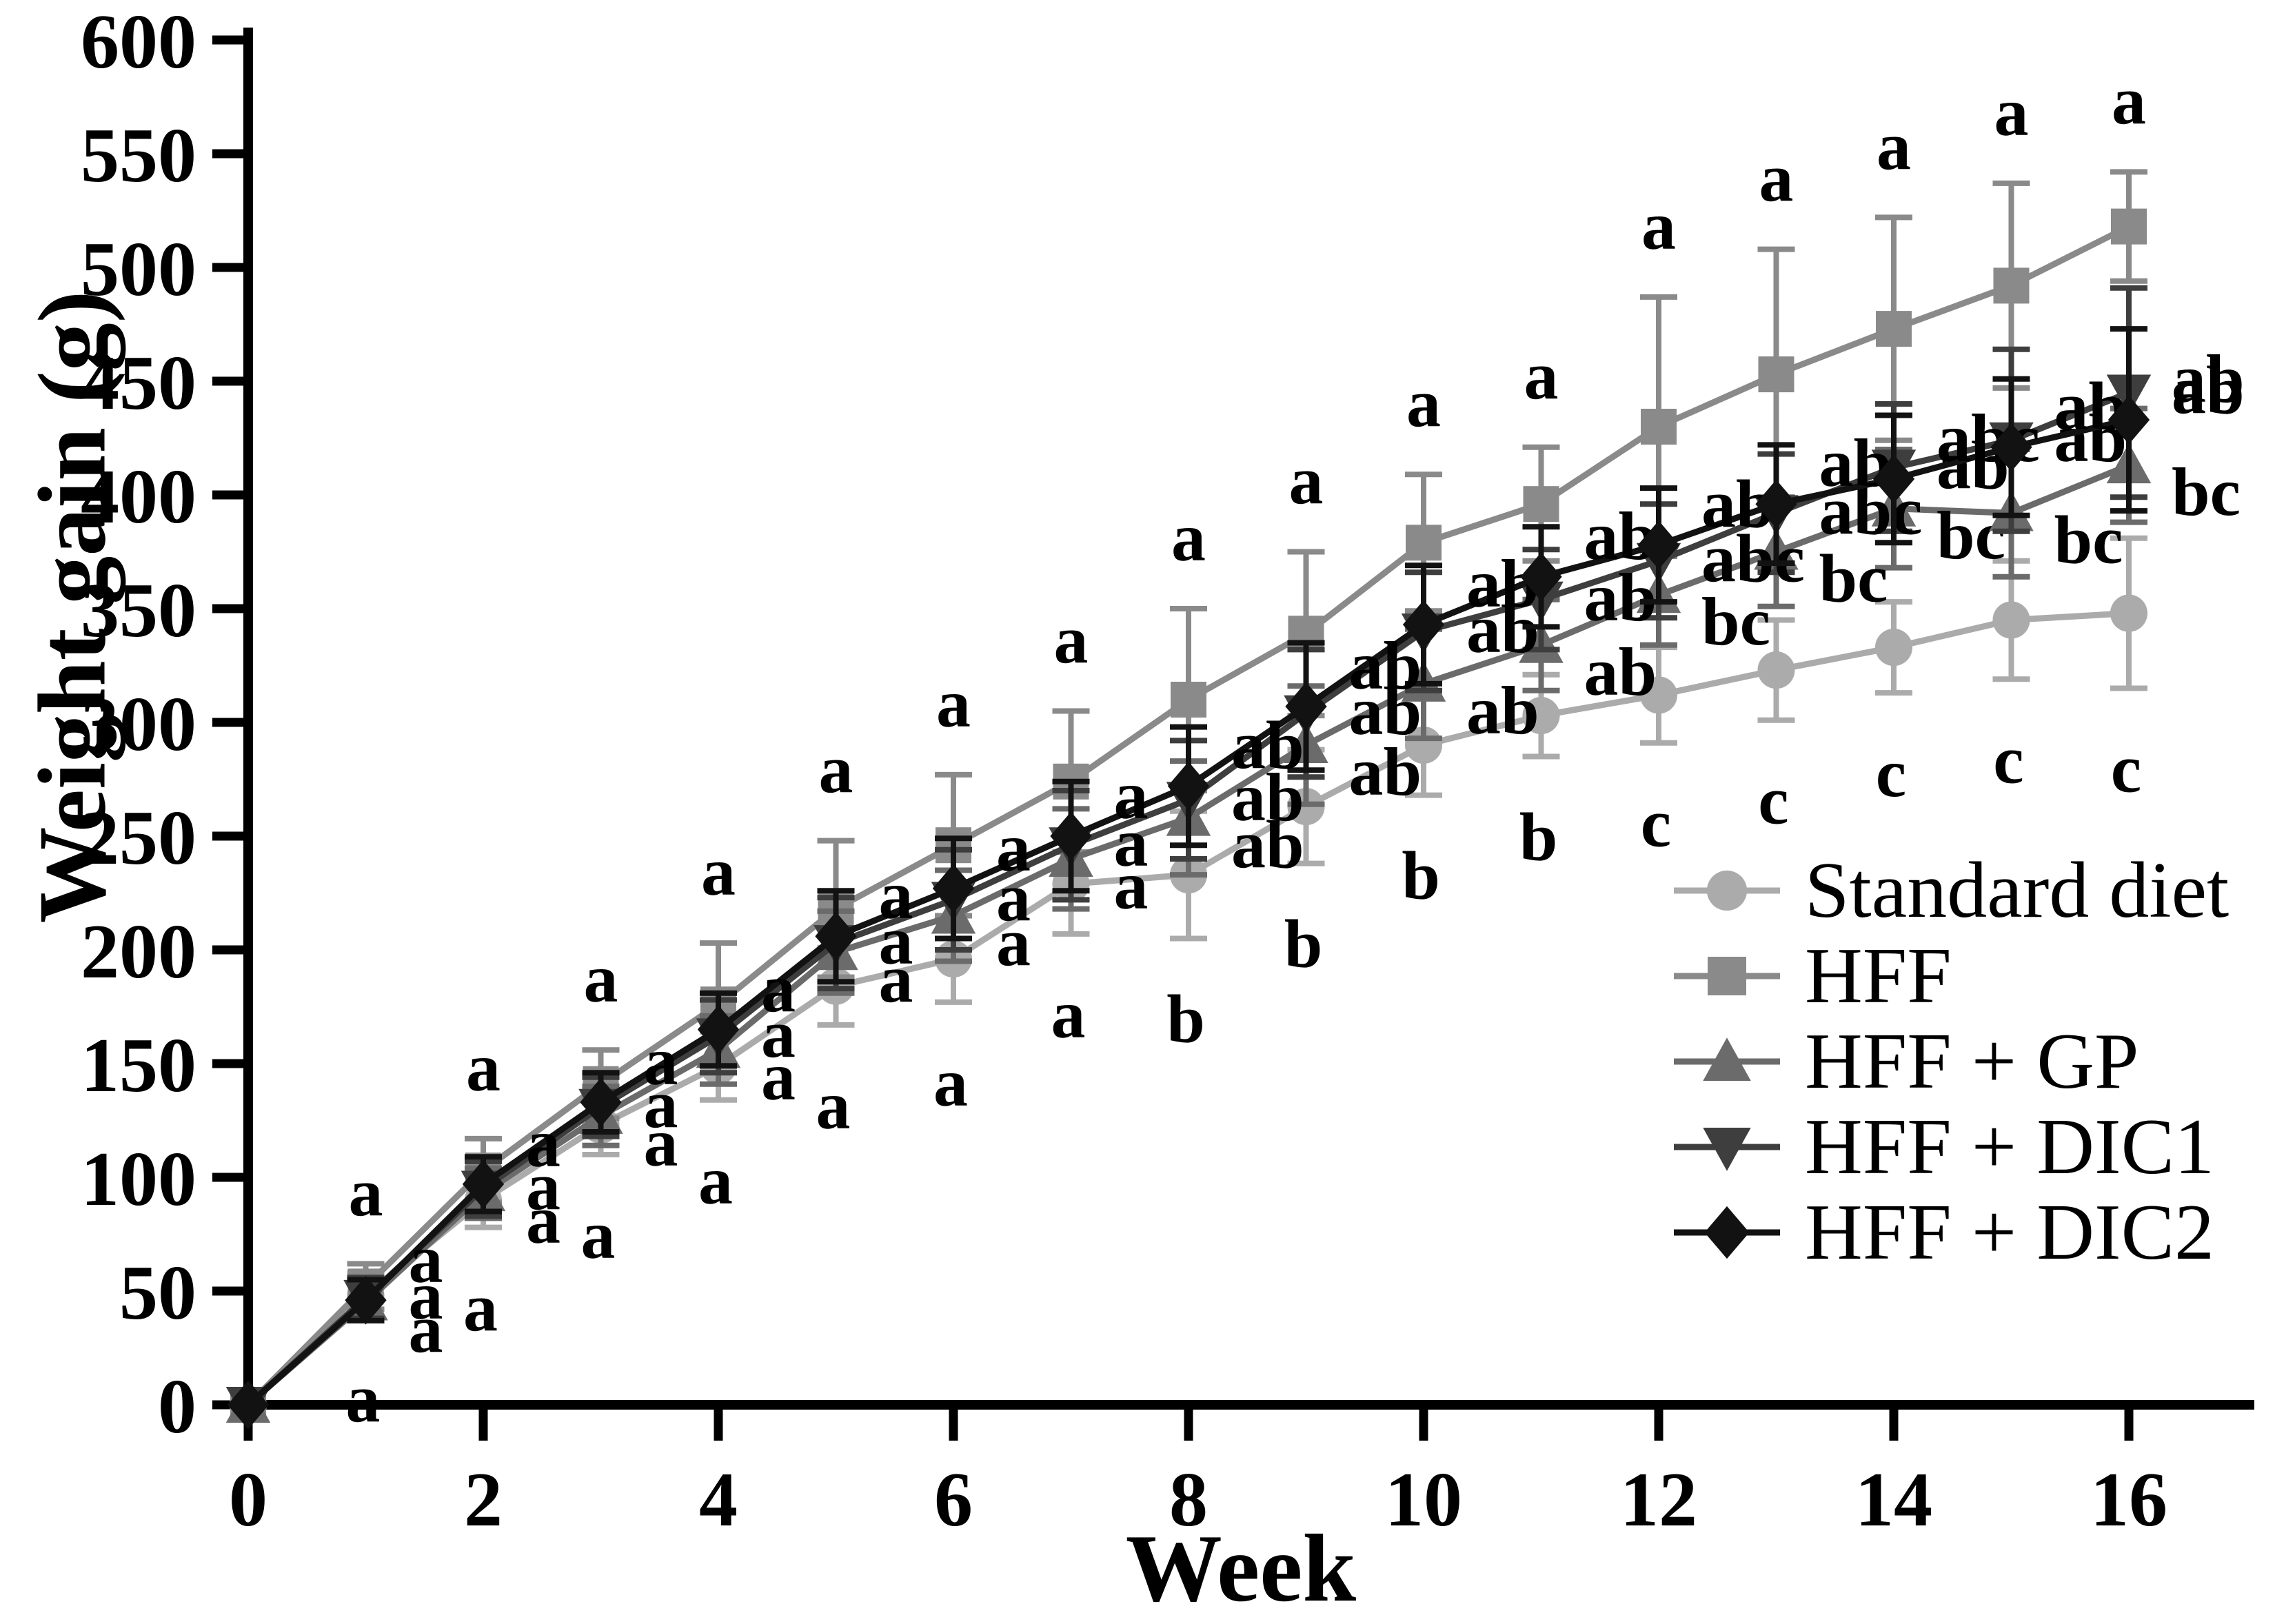  I want to click on x-axis-tick-label: 10, so click(1423, 1500).